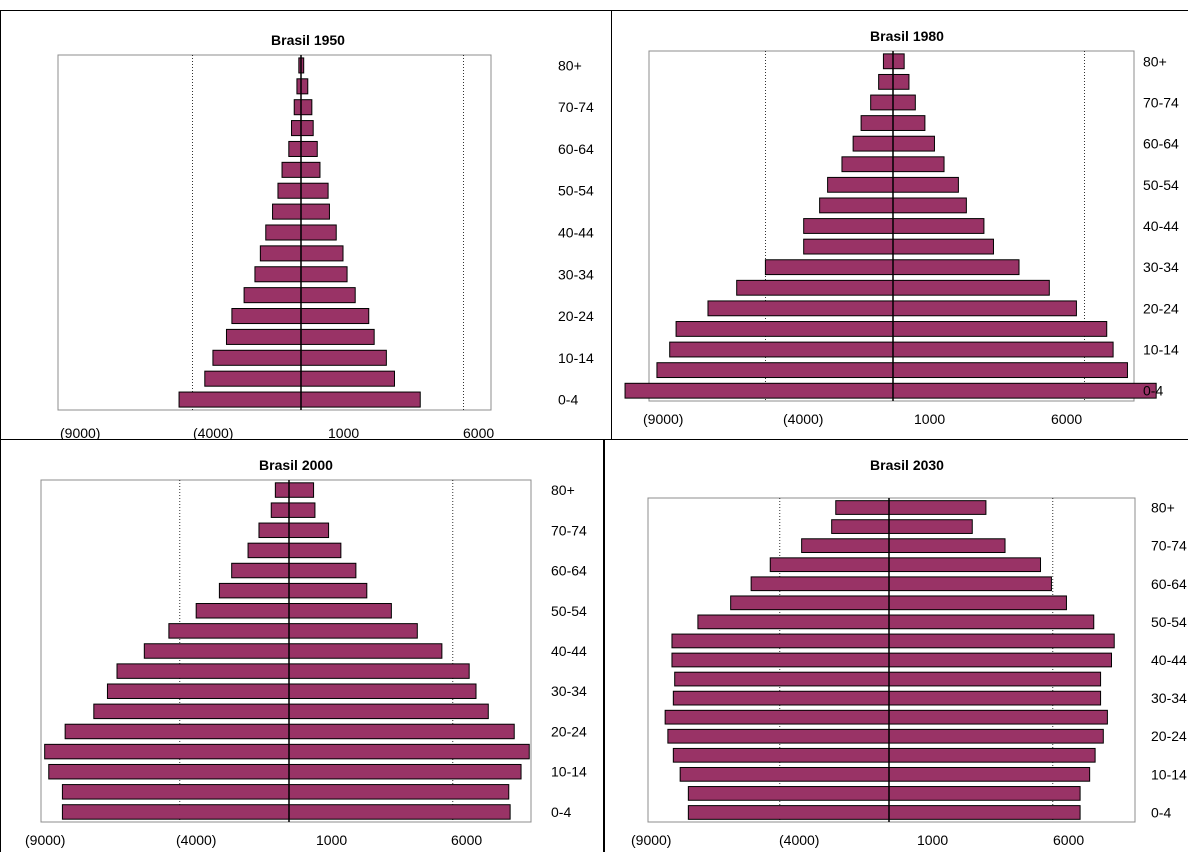 The image size is (1188, 852). What do you see at coordinates (308, 40) in the screenshot?
I see `chart-title: Brasil 1950` at bounding box center [308, 40].